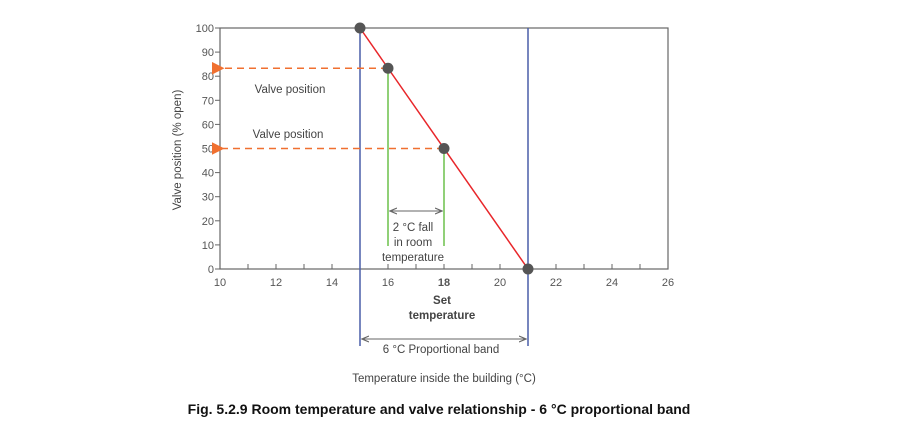 Image resolution: width=900 pixels, height=430 pixels. I want to click on x-tick-label: 26, so click(668, 283).